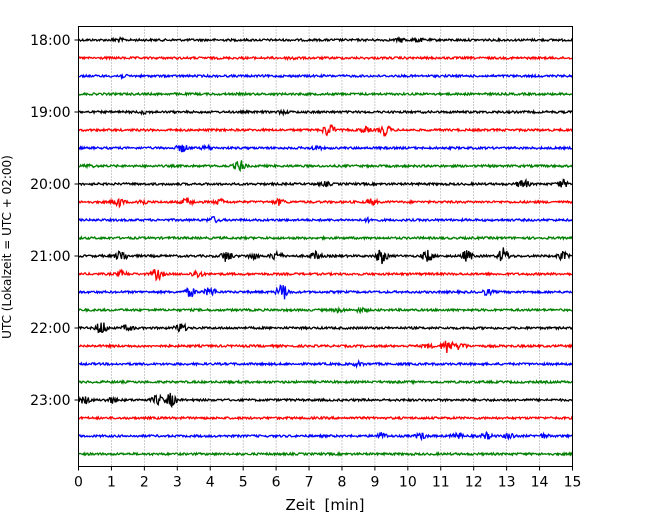  I want to click on y-axis-ticks: 18:00 19:00 20:00 21:00 22:00 23:00, so click(54, 221).